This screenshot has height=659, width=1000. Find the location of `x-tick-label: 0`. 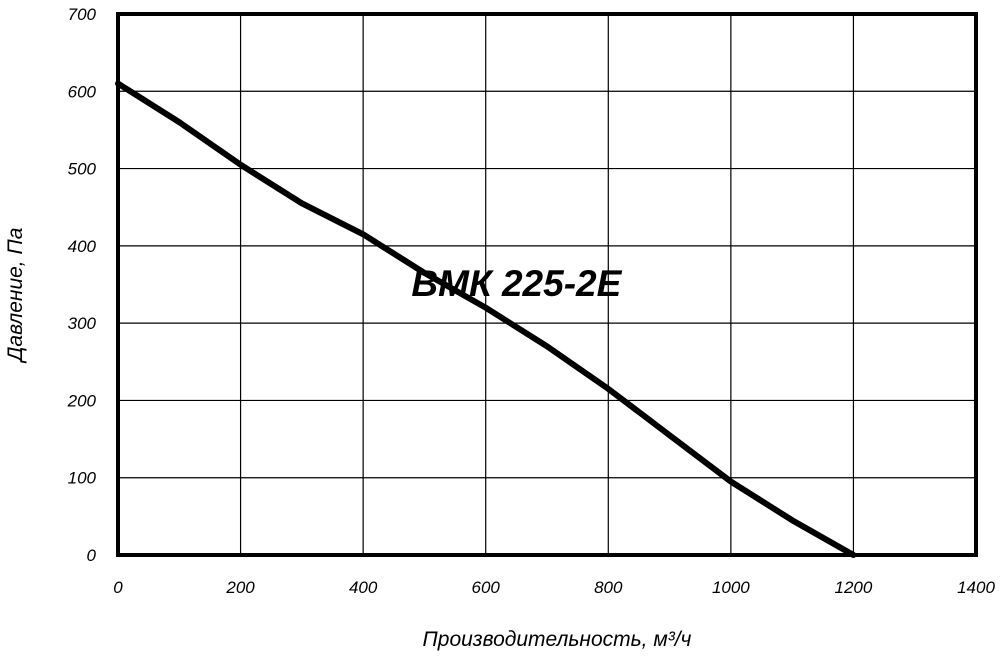

x-tick-label: 0 is located at coordinates (118, 587).